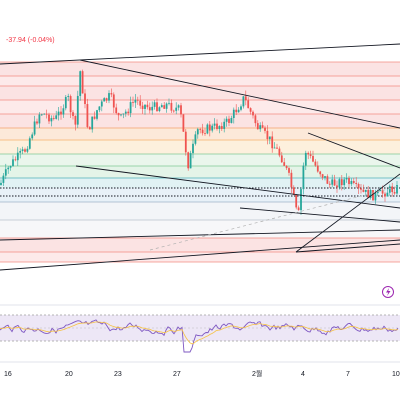 The image size is (400, 400). What do you see at coordinates (257, 373) in the screenshot?
I see `x-axis-label: 2월` at bounding box center [257, 373].